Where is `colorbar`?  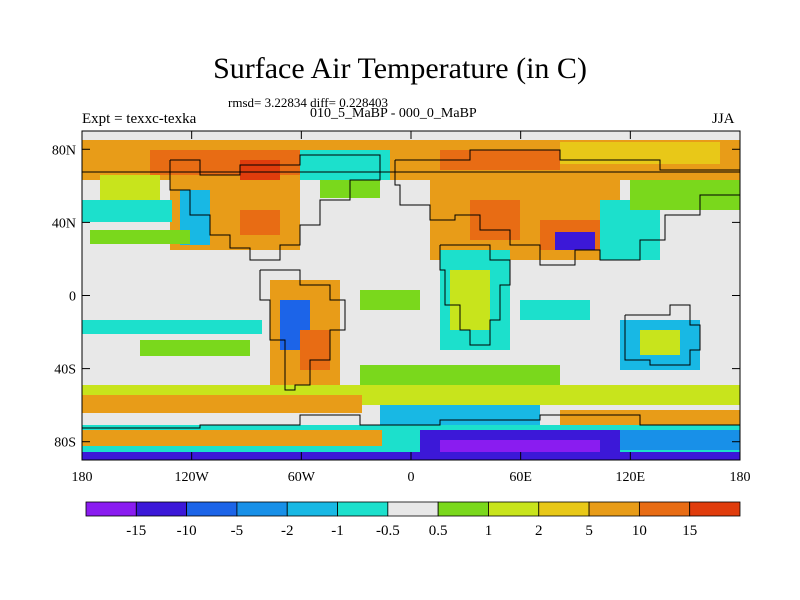 colorbar is located at coordinates (413, 509).